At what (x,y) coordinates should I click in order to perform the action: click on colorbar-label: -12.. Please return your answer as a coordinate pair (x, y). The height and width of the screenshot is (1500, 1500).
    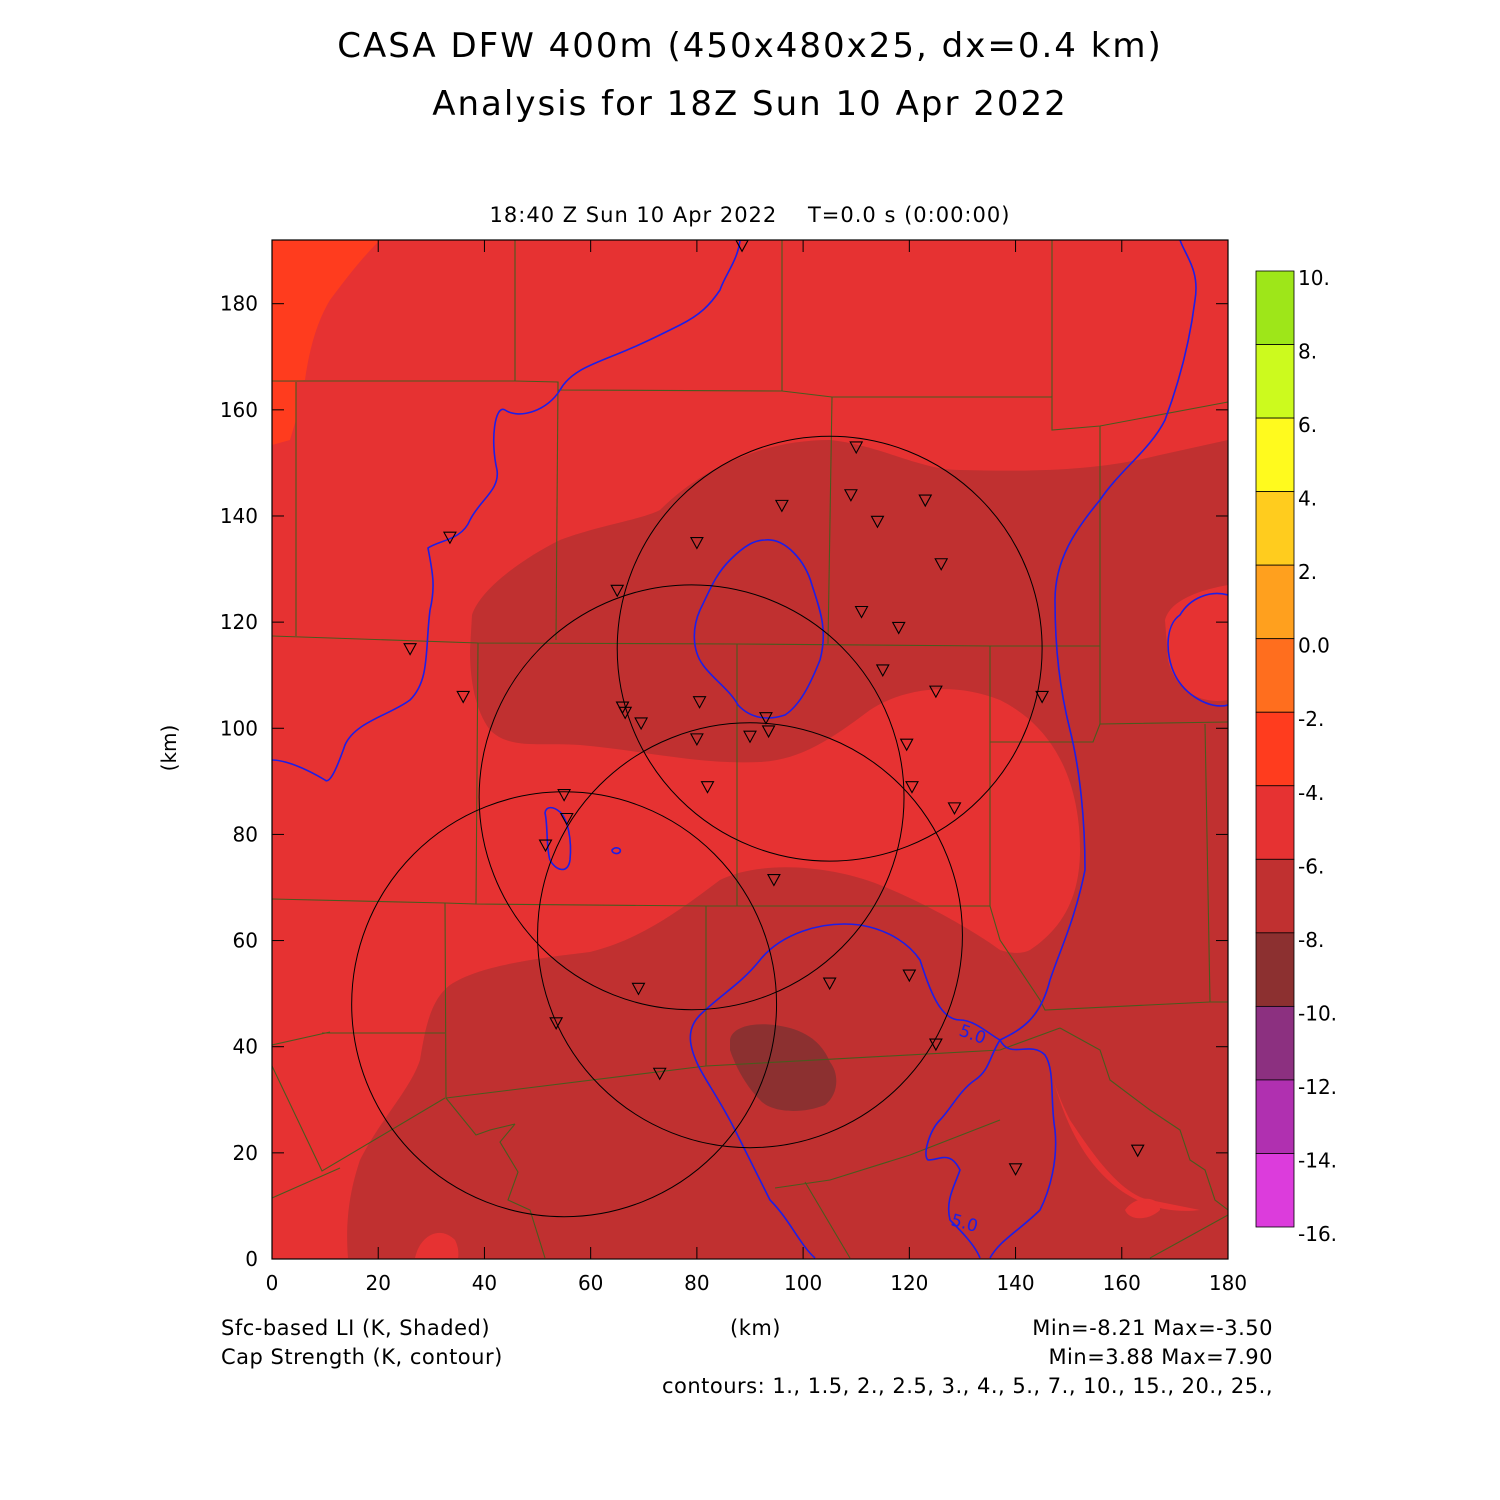
    Looking at the image, I should click on (1317, 1087).